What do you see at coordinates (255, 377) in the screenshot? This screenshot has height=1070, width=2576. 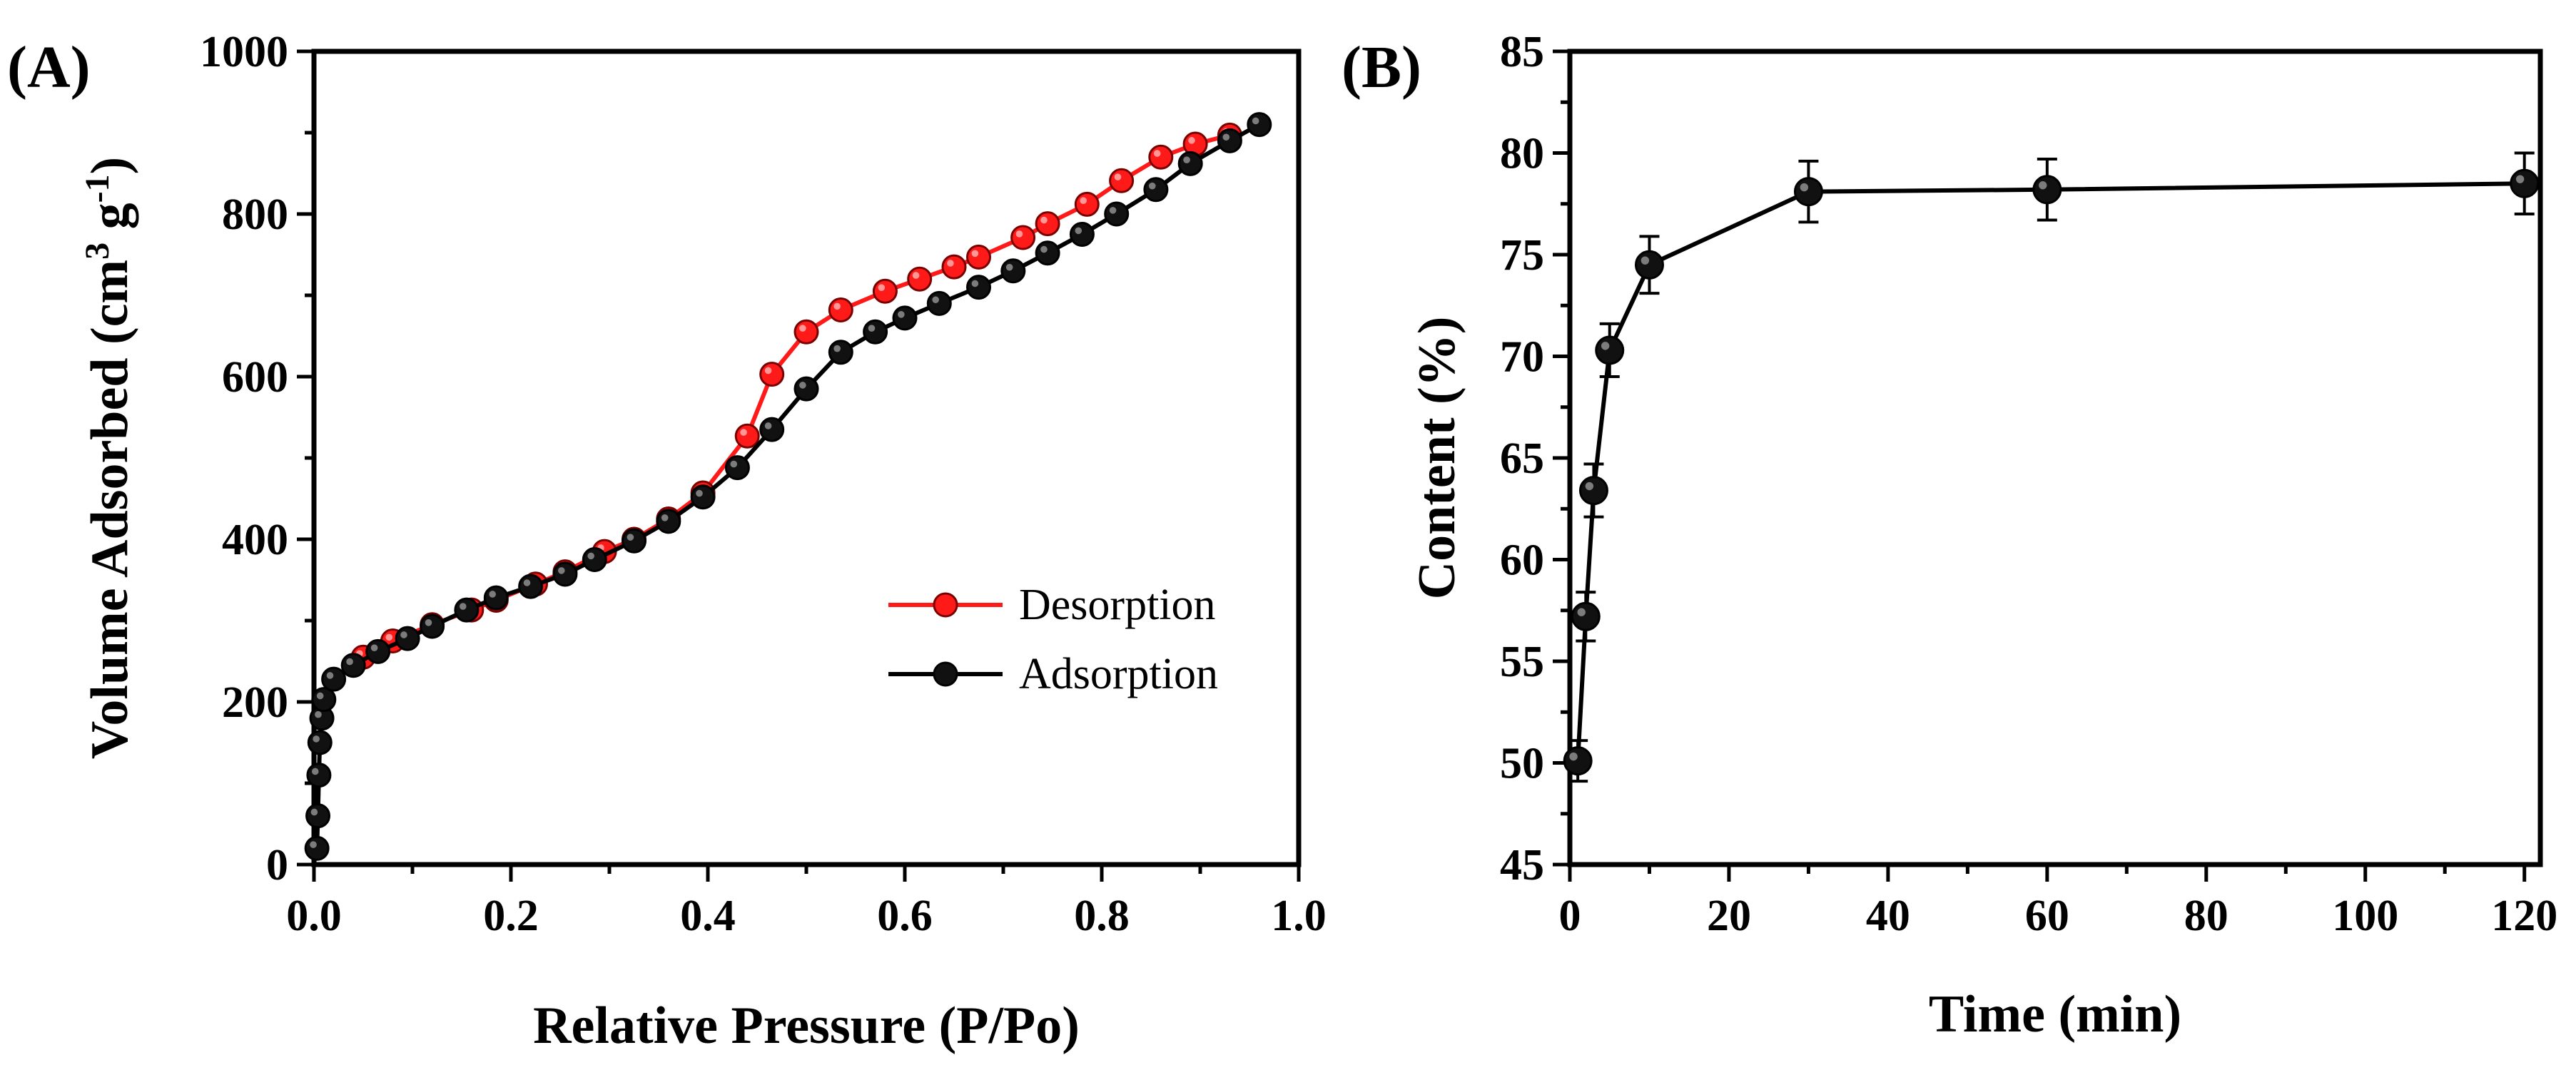 I see `y-tick-label: 600` at bounding box center [255, 377].